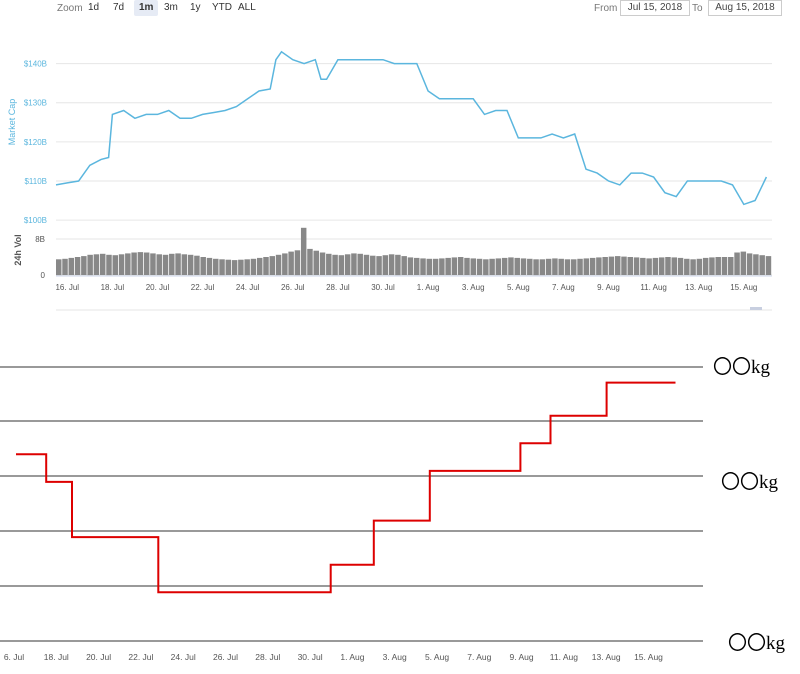 The height and width of the screenshot is (674, 800). I want to click on market-cap-x-tick-label: 11. Aug, so click(653, 287).